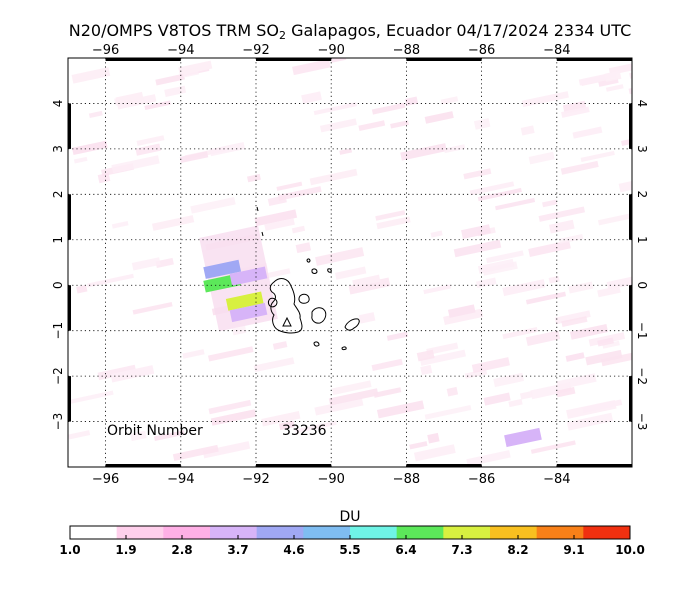 The image size is (700, 600). What do you see at coordinates (420, 532) in the screenshot?
I see `colorbar-swatch` at bounding box center [420, 532].